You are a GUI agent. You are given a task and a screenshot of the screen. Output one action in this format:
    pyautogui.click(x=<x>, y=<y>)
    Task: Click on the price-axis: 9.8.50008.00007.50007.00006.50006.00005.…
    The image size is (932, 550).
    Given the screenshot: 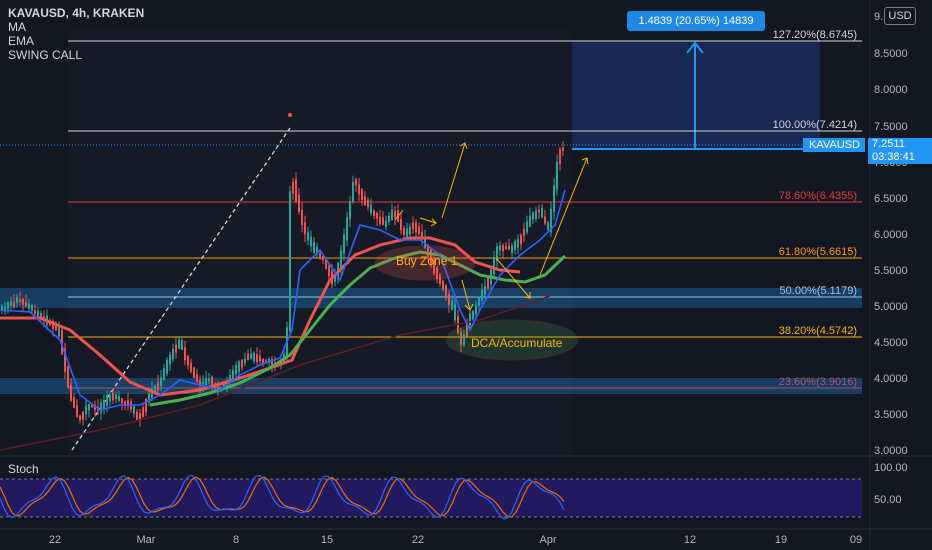 What is the action you would take?
    pyautogui.click(x=891, y=234)
    